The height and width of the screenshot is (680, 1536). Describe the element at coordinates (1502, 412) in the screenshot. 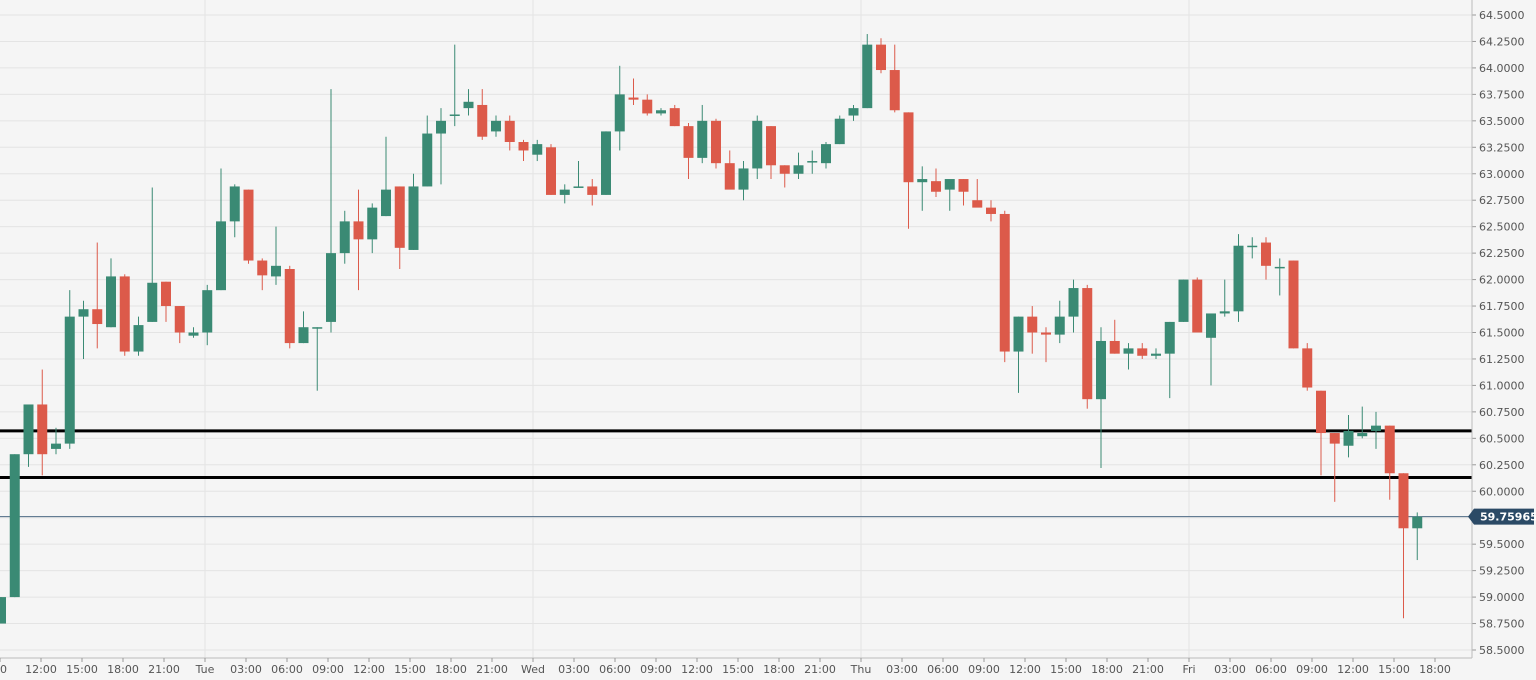

I see `y-tick-label: 60.7500` at that location.